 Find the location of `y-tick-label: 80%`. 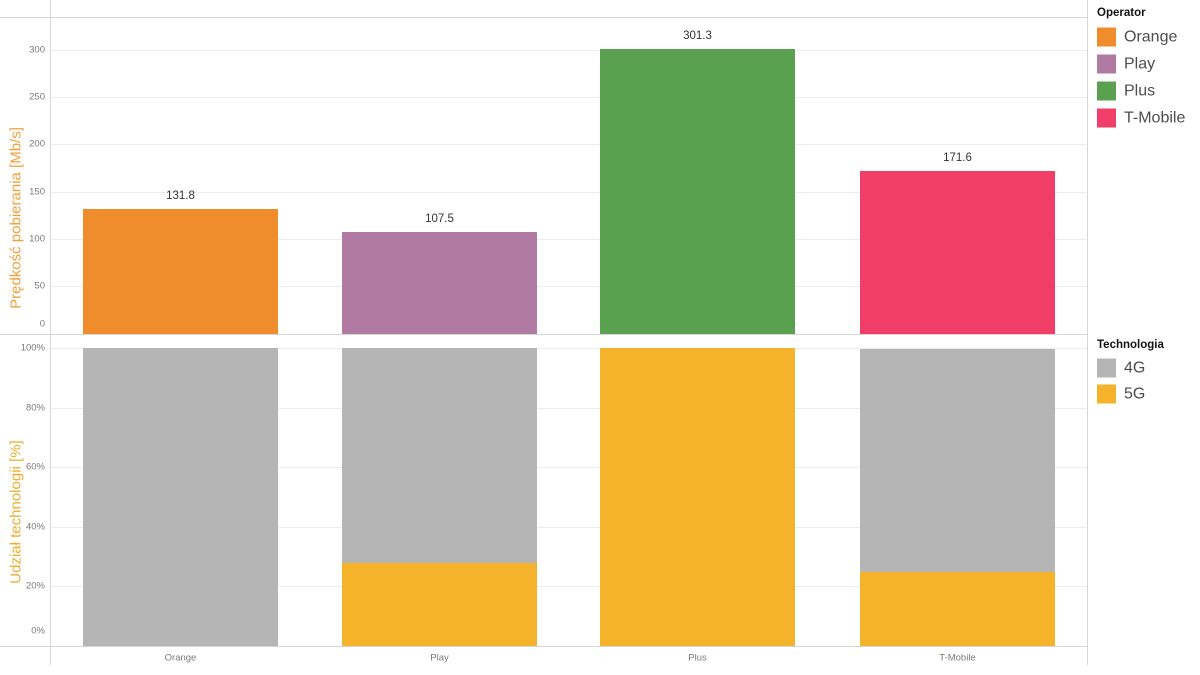

y-tick-label: 80% is located at coordinates (35, 408).